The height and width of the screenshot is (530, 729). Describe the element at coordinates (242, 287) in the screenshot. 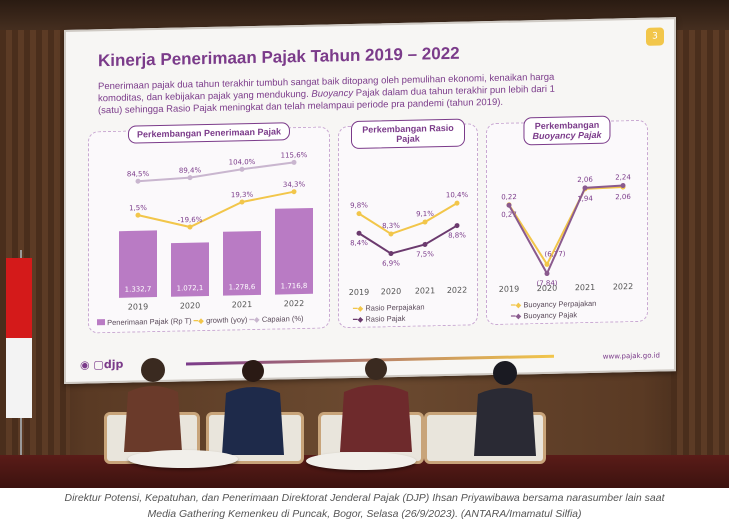

I see `bar-label-2021: 1.278,6` at that location.